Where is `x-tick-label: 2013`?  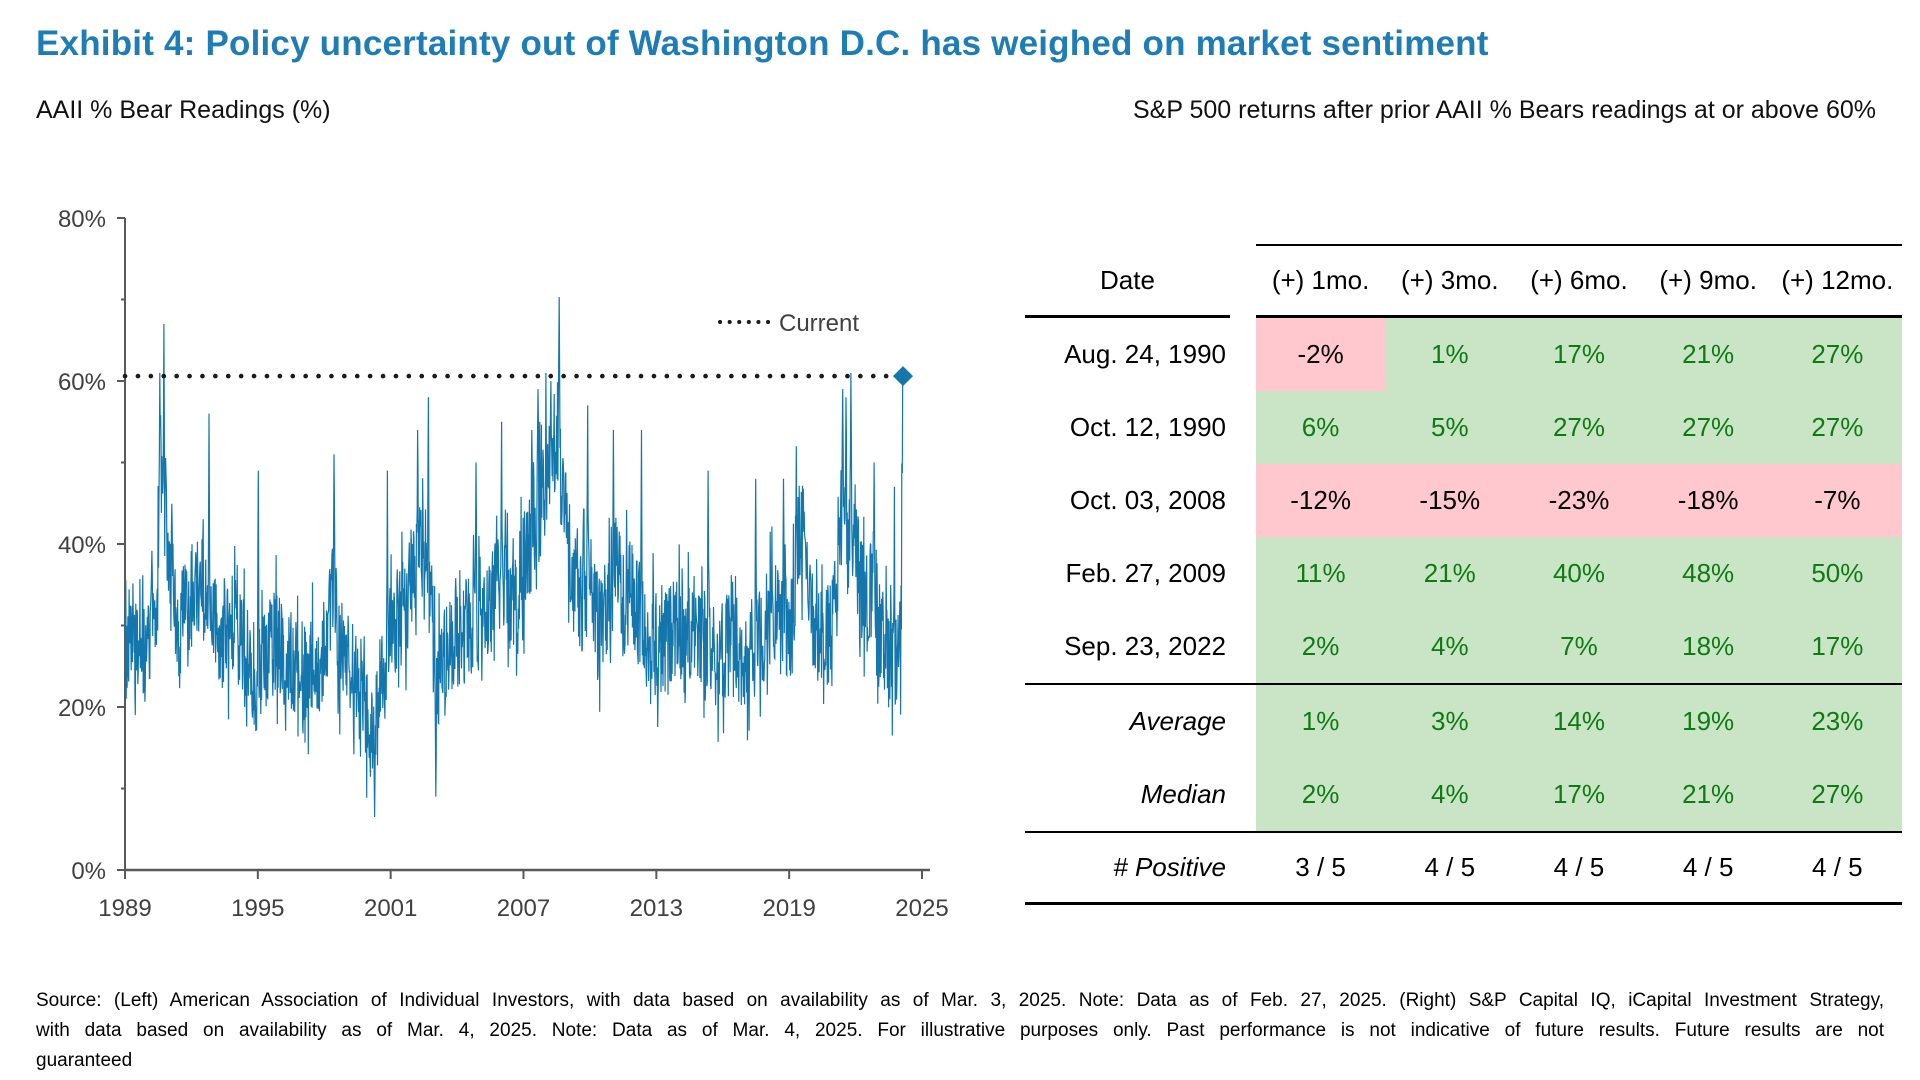
x-tick-label: 2013 is located at coordinates (656, 908).